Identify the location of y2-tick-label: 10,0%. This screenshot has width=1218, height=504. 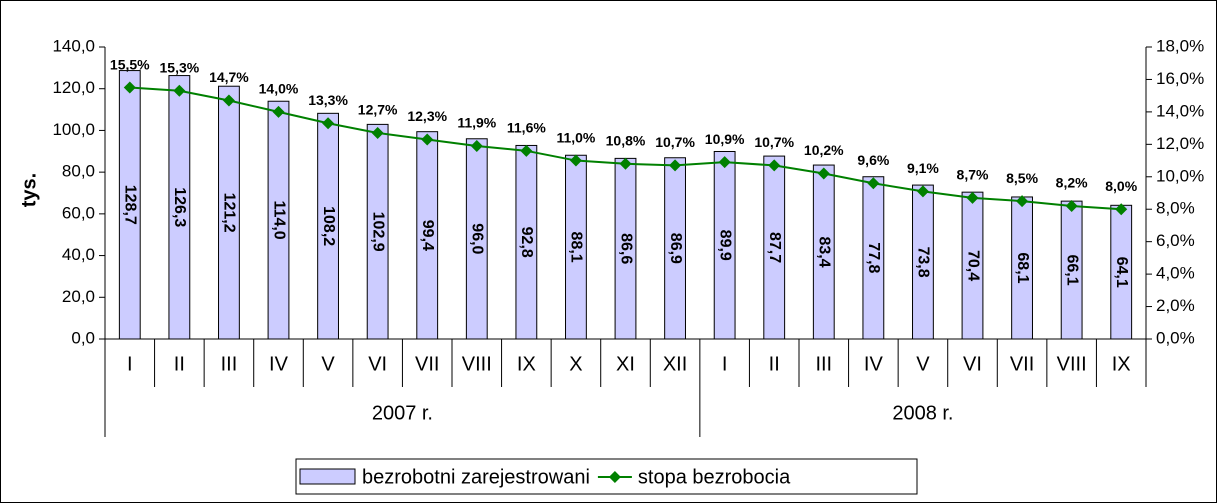
(1180, 175).